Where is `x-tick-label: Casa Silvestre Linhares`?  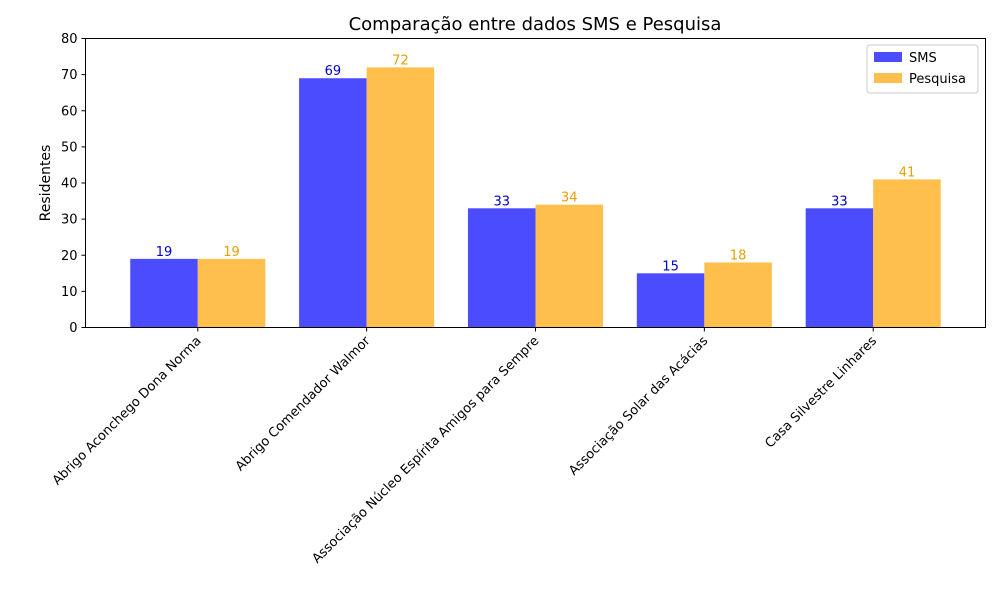 x-tick-label: Casa Silvestre Linhares is located at coordinates (821, 393).